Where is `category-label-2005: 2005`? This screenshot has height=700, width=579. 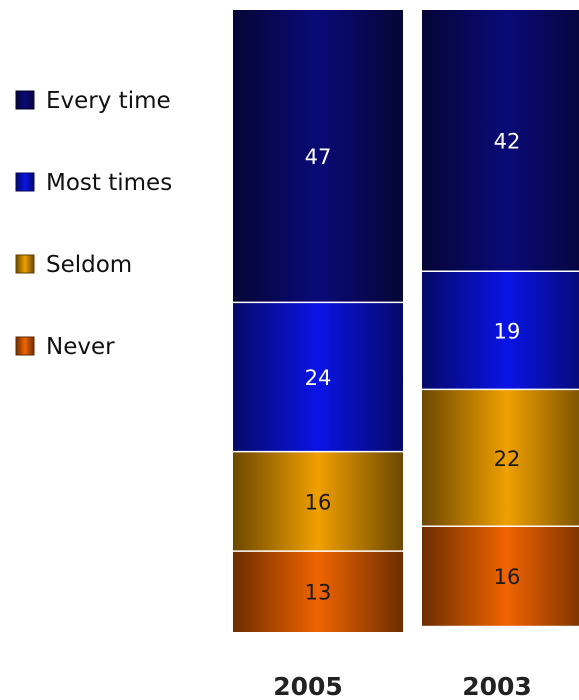 category-label-2005: 2005 is located at coordinates (308, 686).